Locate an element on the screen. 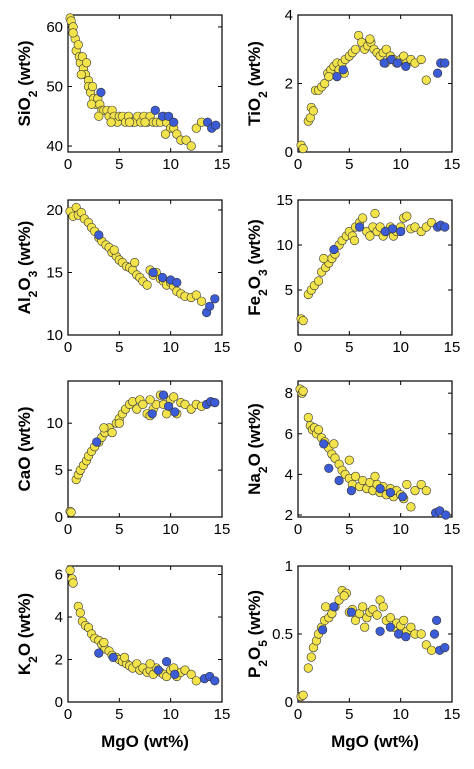 The image size is (474, 769). x-axis-label: MgO (wt%) is located at coordinates (145, 741).